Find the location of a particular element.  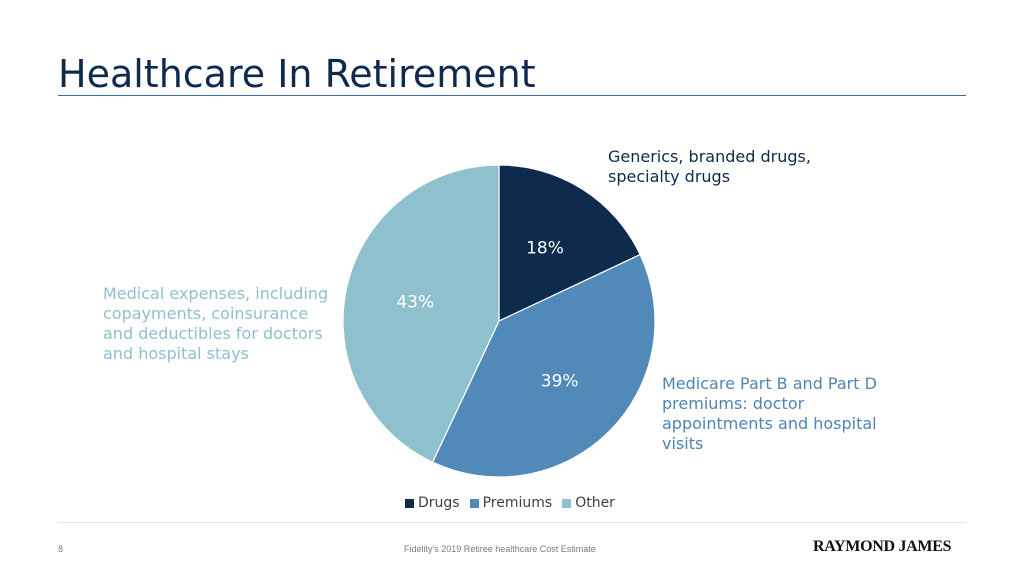

legend-swatch-other is located at coordinates (567, 503).